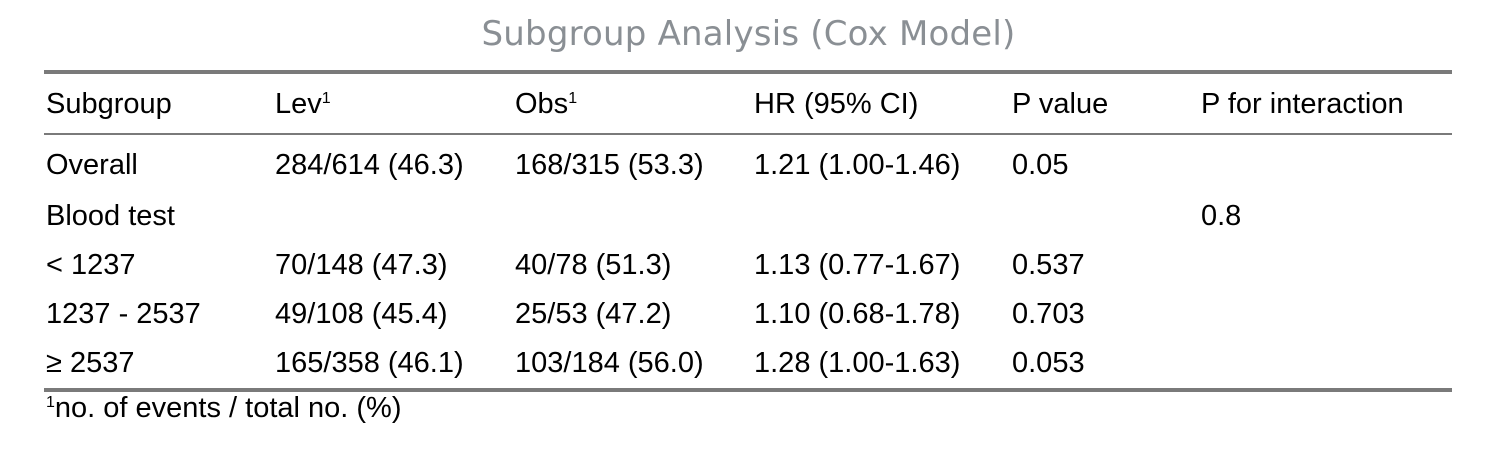 This screenshot has height=460, width=1485. What do you see at coordinates (1040, 165) in the screenshot?
I see `cell-p-value: 0.05` at bounding box center [1040, 165].